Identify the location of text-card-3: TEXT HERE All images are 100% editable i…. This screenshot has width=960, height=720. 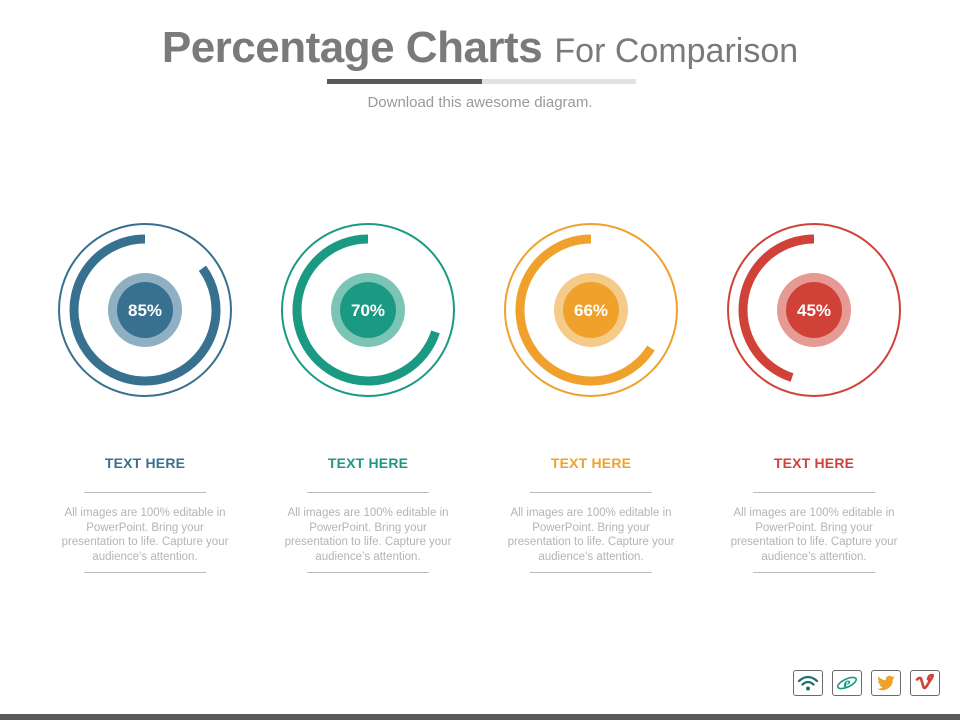
(591, 512).